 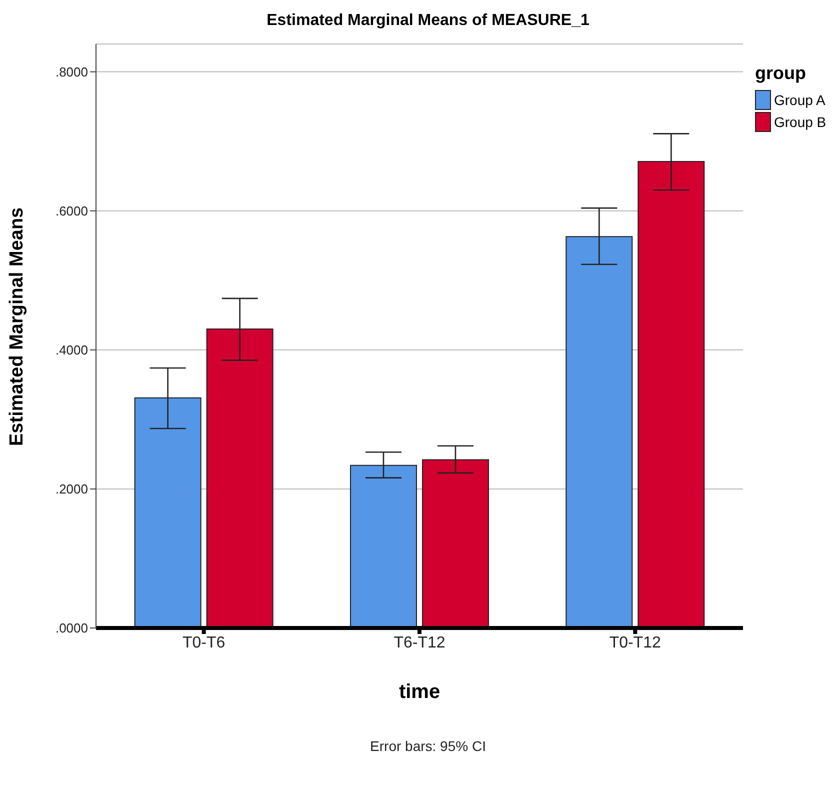 I want to click on legend-title: group, so click(x=781, y=73).